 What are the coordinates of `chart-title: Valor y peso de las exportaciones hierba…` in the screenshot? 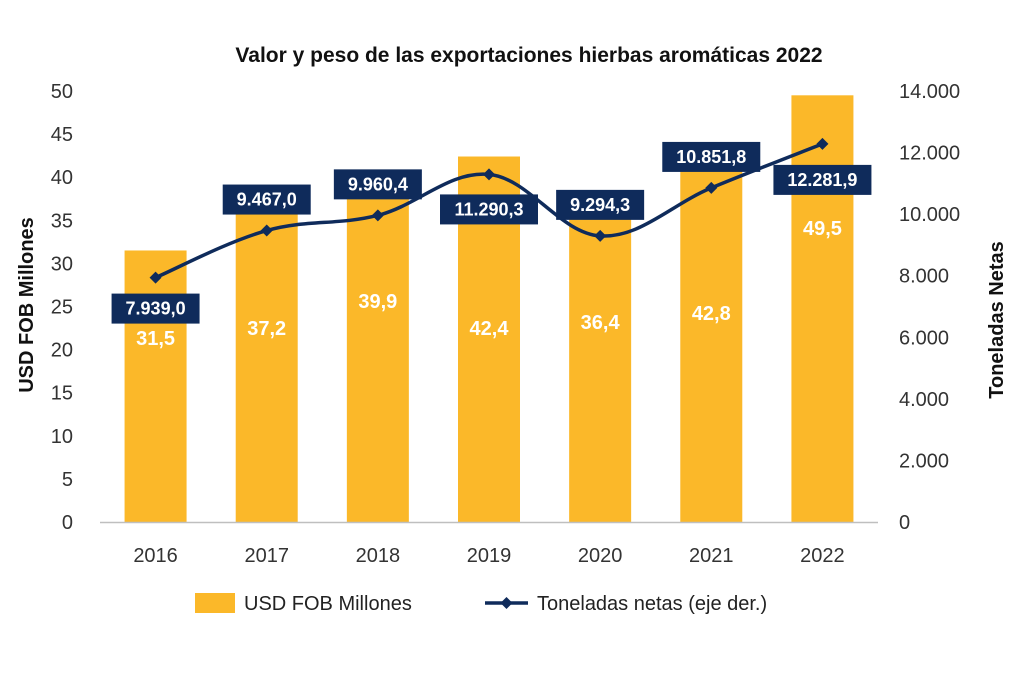 It's located at (528, 55).